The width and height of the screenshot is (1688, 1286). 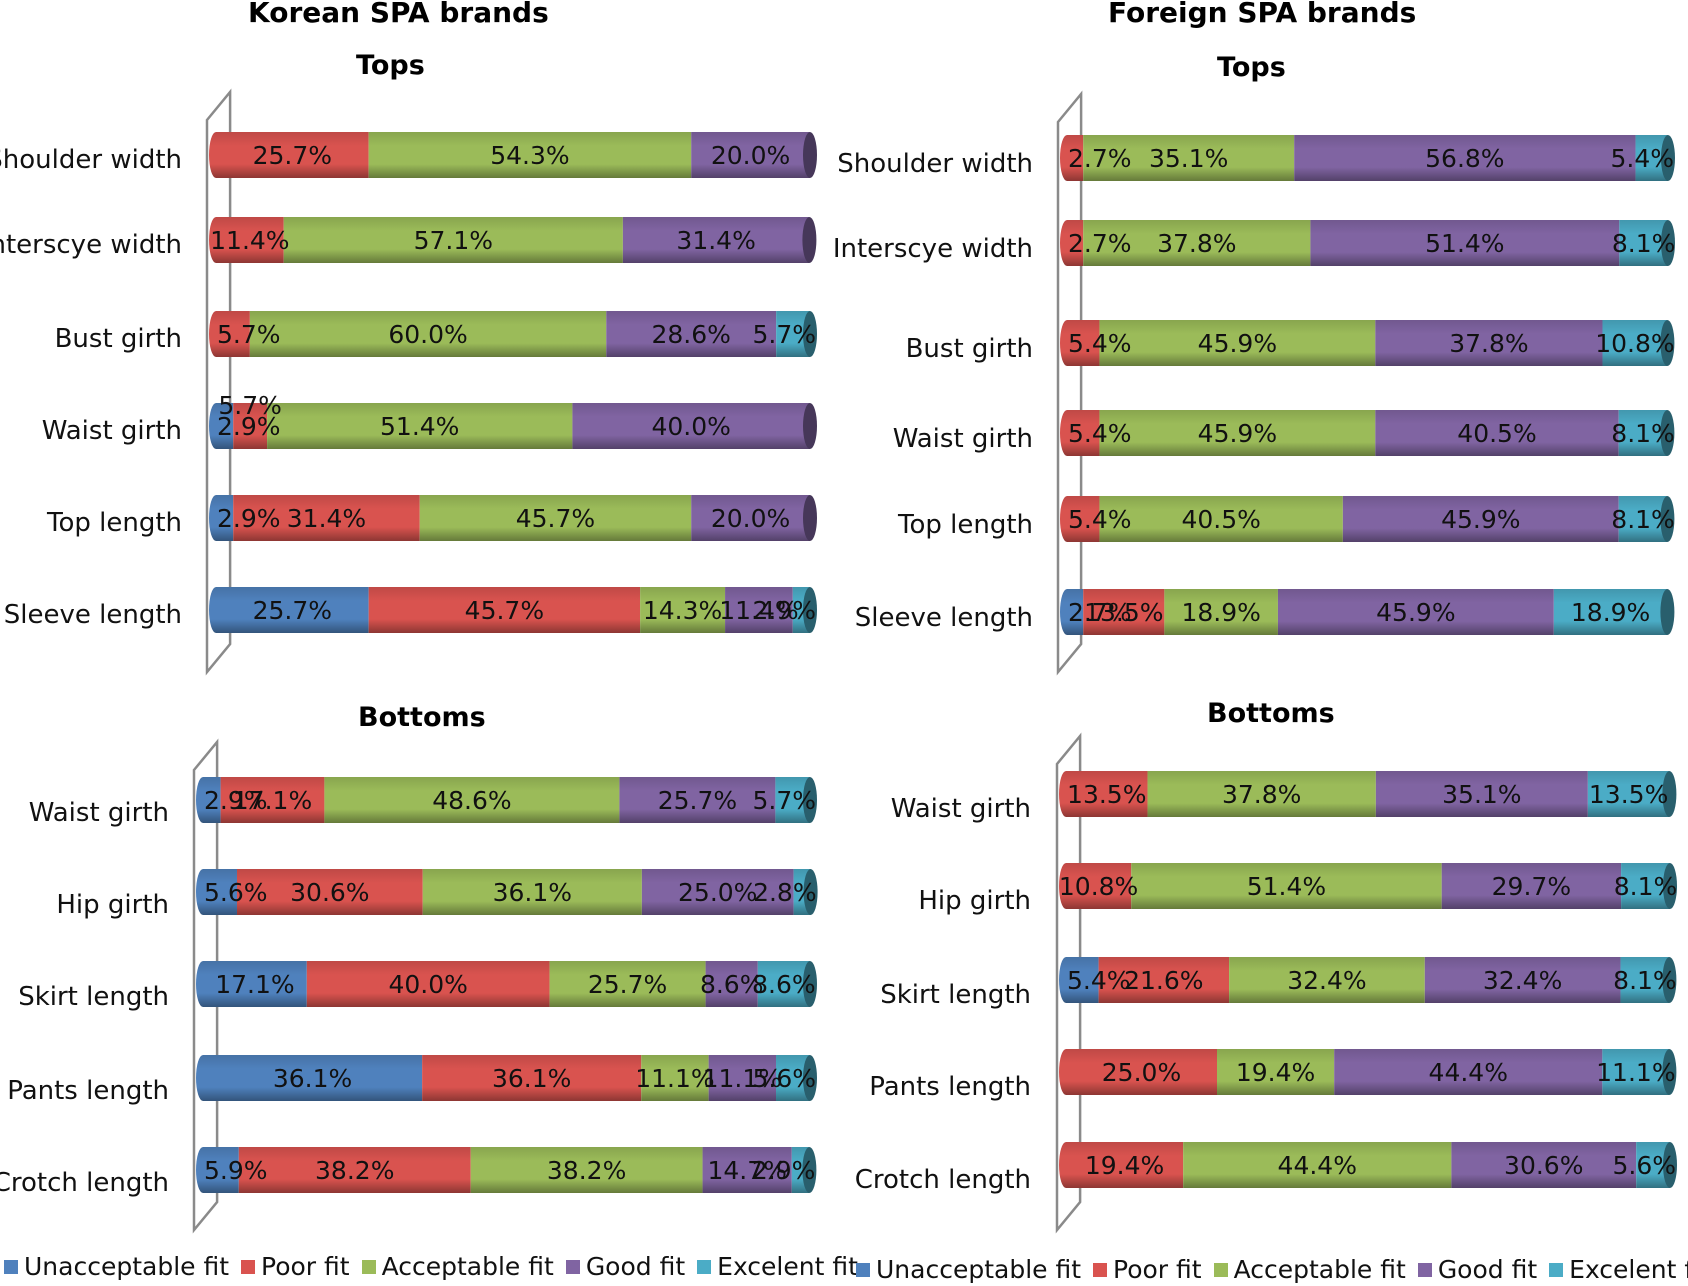 What do you see at coordinates (1098, 886) in the screenshot?
I see `data-label: 10.8%` at bounding box center [1098, 886].